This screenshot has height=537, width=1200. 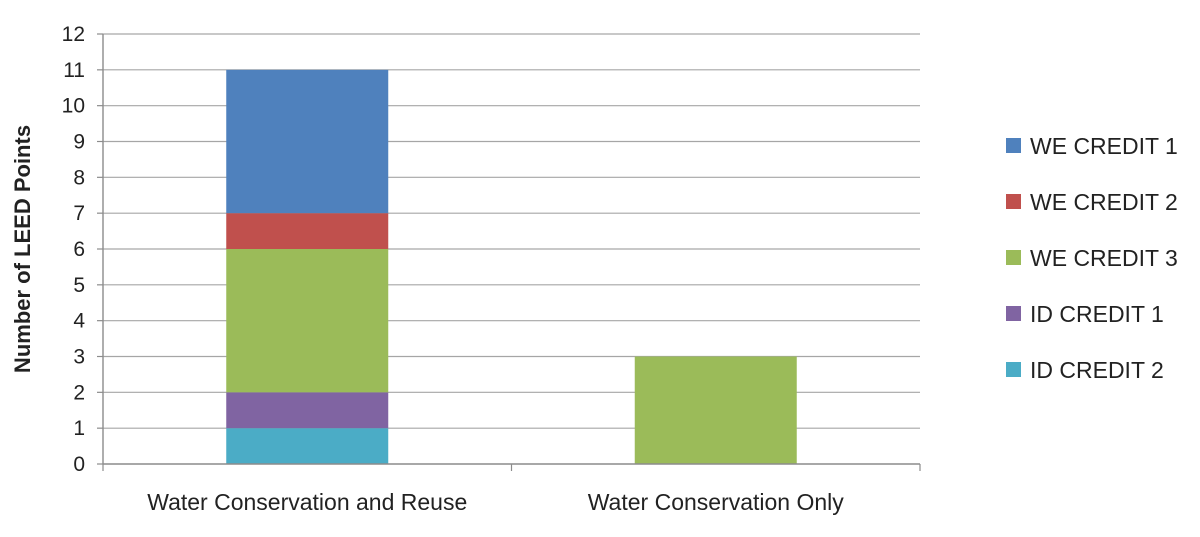 I want to click on legend-label: ID CREDIT 1, so click(x=1097, y=314).